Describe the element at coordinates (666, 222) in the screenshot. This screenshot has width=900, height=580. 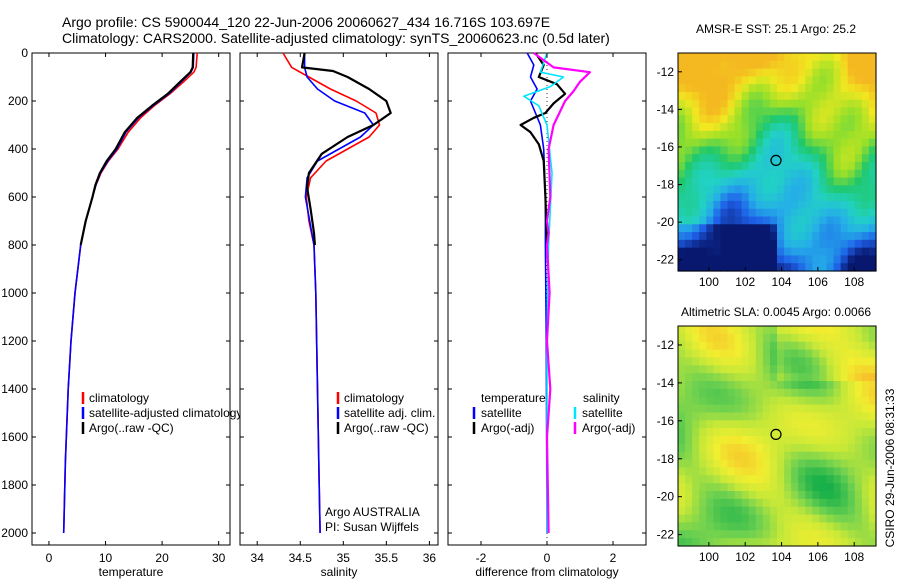
I see `y-tick-label: -20` at that location.